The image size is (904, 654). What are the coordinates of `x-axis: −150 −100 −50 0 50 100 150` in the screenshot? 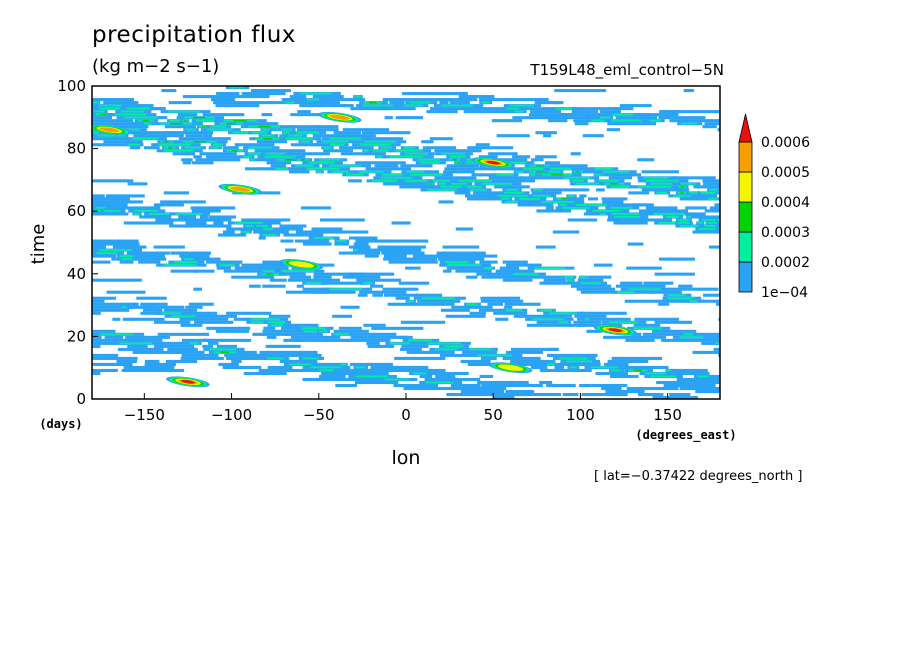 It's located at (403, 408).